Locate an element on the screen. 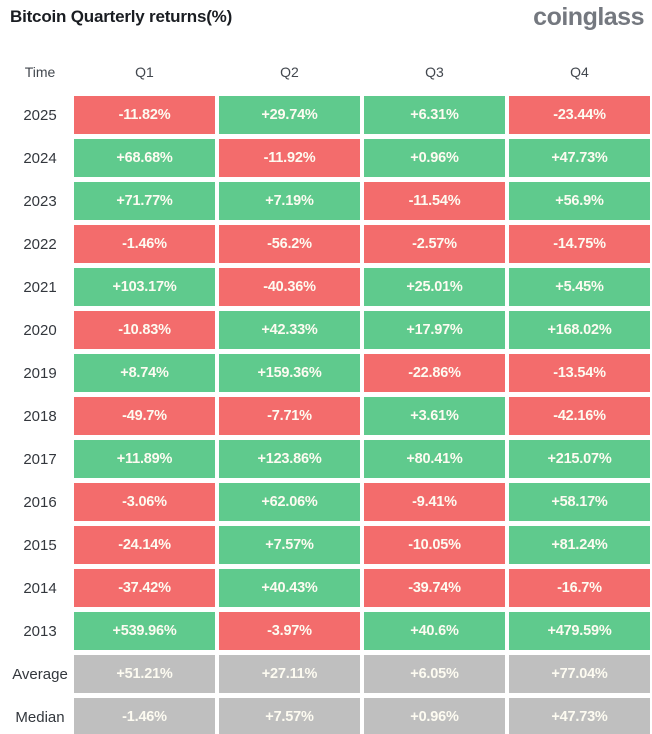 The height and width of the screenshot is (734, 652). table-row-2024: 2024 +68.68% -11.92% +0.96% +47.73% is located at coordinates (331, 158).